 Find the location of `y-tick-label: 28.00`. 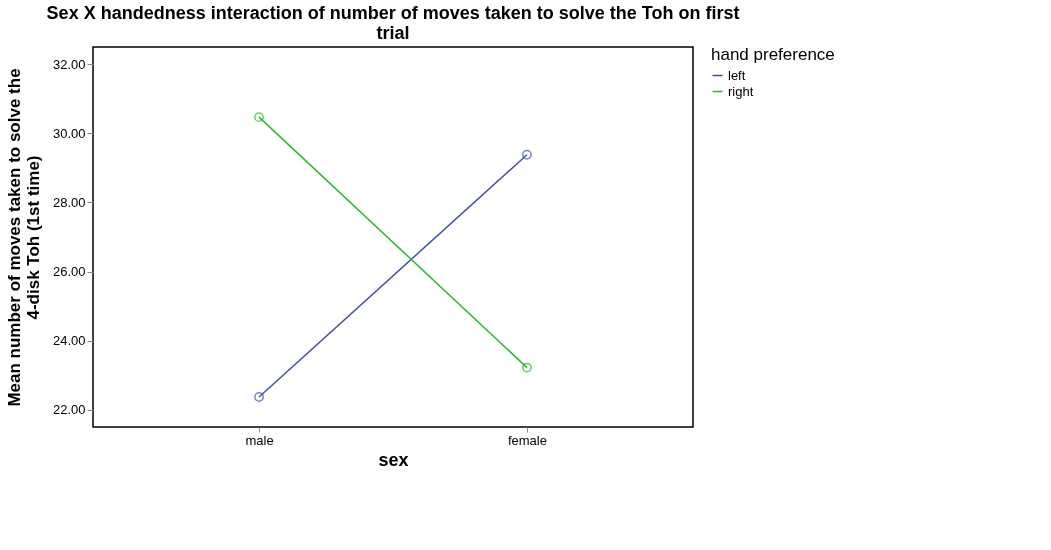

y-tick-label: 28.00 is located at coordinates (69, 202).